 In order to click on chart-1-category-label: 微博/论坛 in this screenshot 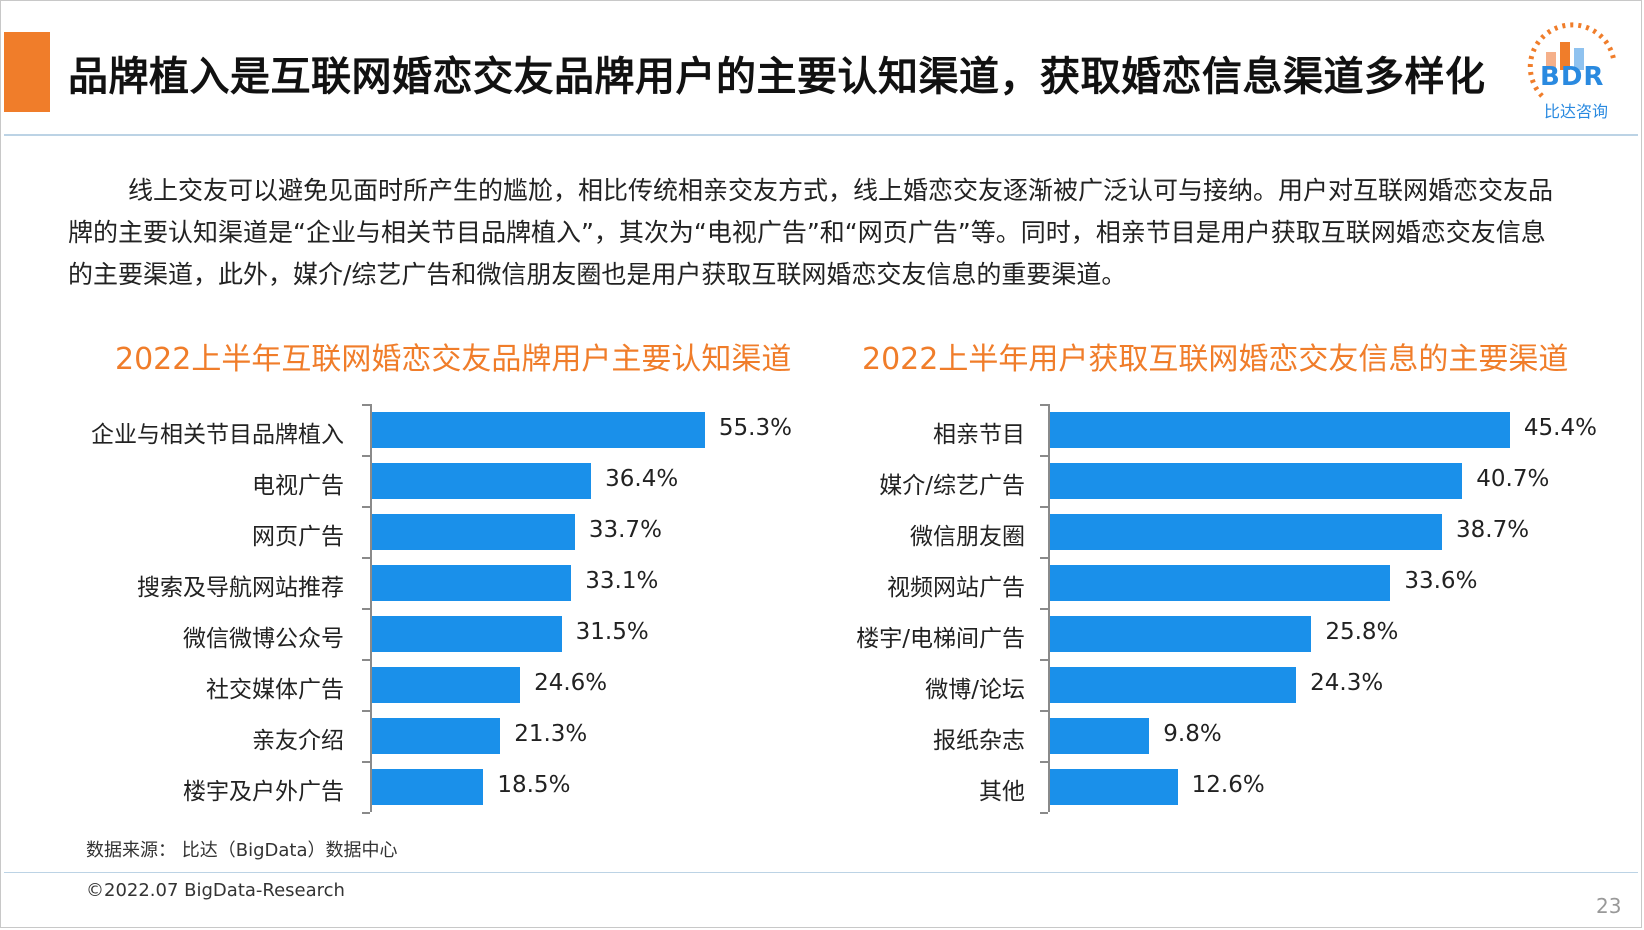, I will do `click(975, 689)`.